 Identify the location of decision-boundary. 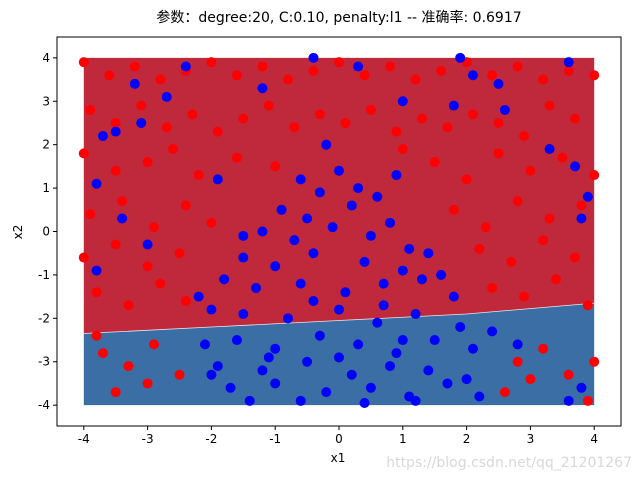
(339, 318).